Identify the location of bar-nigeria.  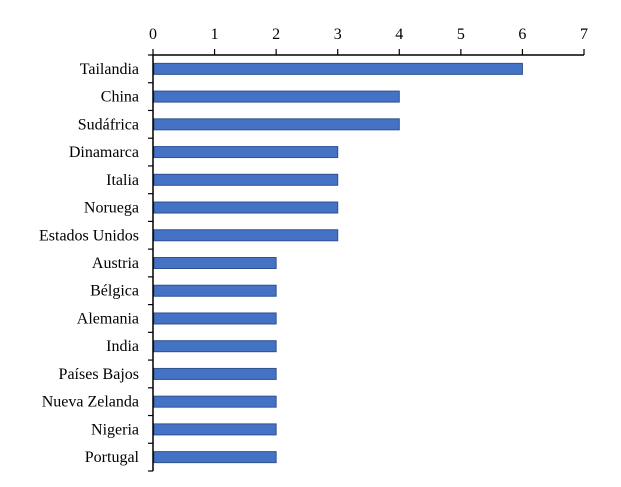
(215, 429).